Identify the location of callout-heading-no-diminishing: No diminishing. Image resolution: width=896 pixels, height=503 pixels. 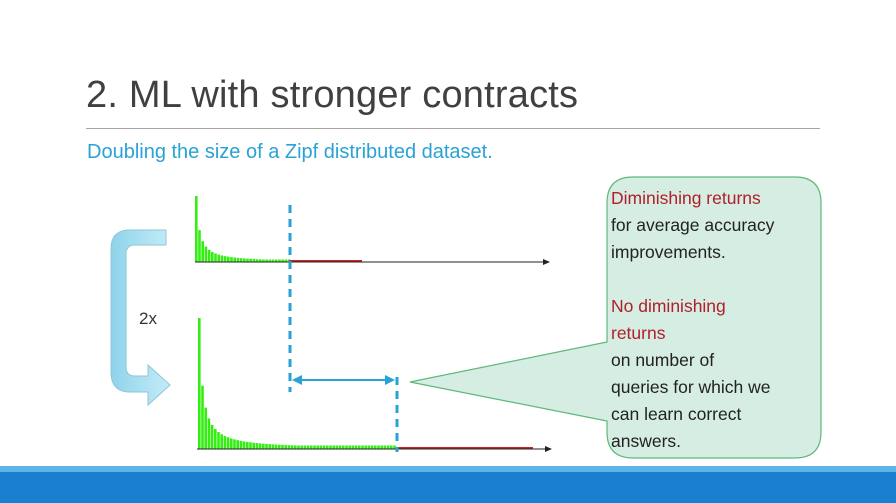
(668, 306).